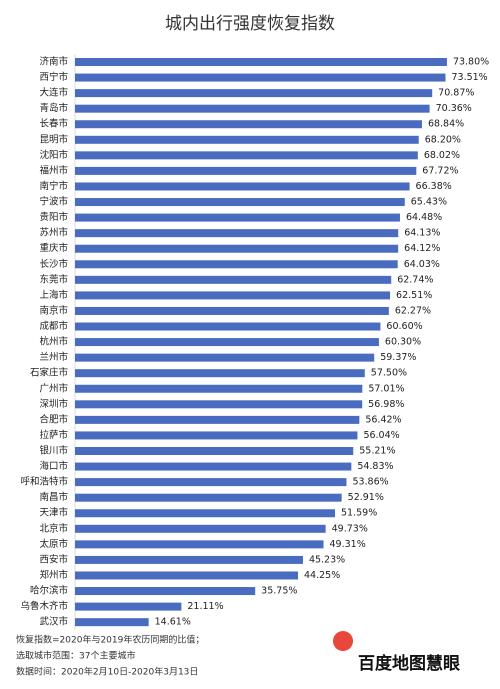 This screenshot has height=689, width=500. What do you see at coordinates (386, 404) in the screenshot?
I see `value-label: 56.98%` at bounding box center [386, 404].